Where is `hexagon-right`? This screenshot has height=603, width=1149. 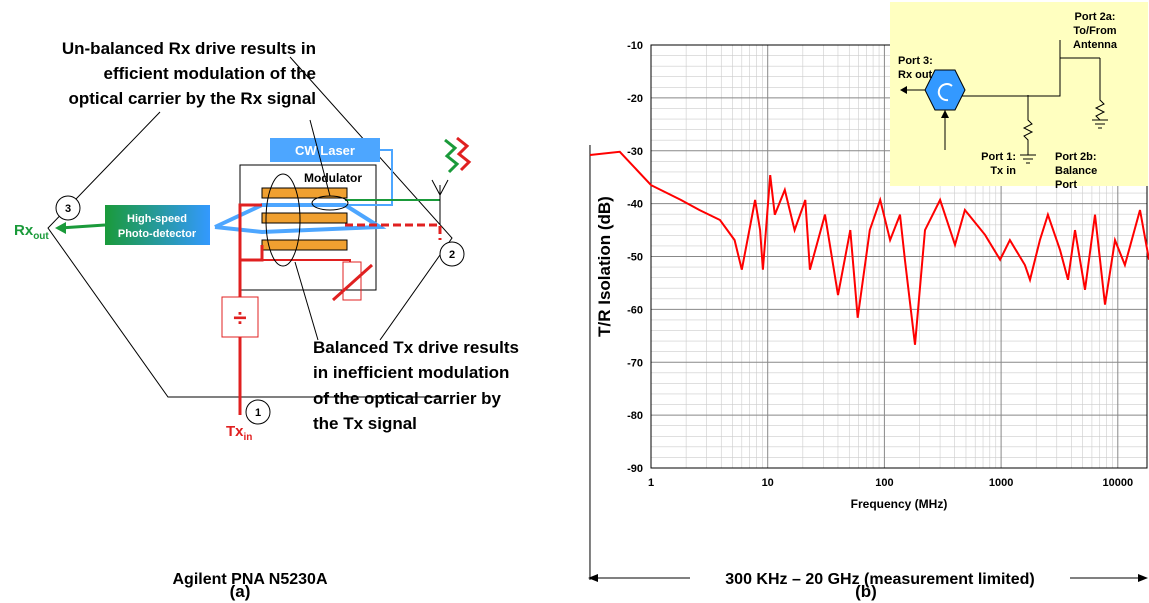 hexagon-right is located at coordinates (371, 198).